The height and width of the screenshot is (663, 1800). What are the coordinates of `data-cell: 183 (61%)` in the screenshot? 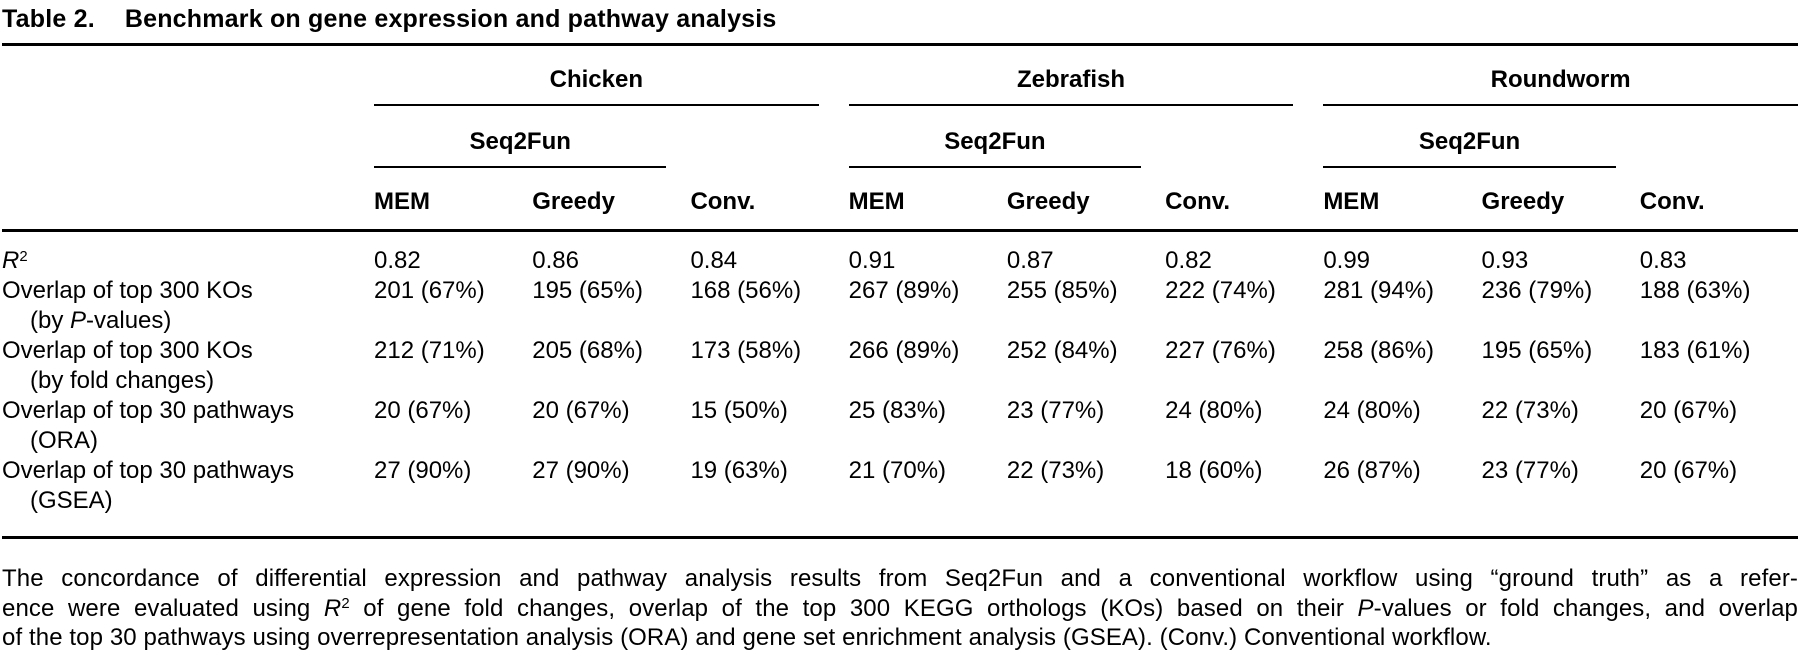 It's located at (1695, 350).